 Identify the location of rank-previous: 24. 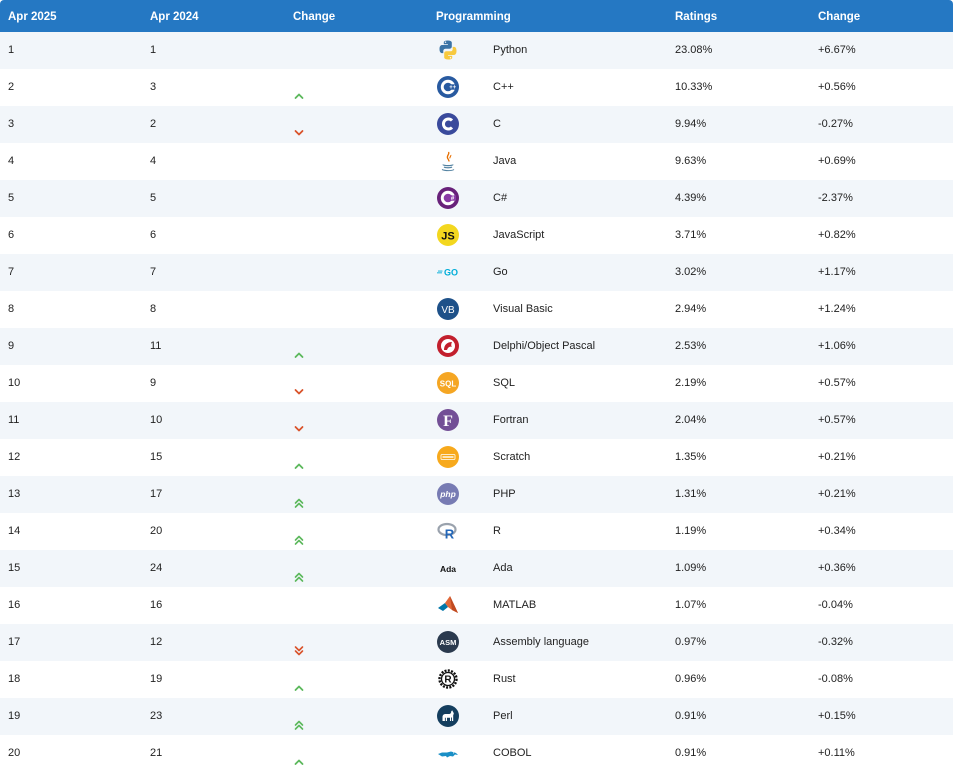
(156, 568).